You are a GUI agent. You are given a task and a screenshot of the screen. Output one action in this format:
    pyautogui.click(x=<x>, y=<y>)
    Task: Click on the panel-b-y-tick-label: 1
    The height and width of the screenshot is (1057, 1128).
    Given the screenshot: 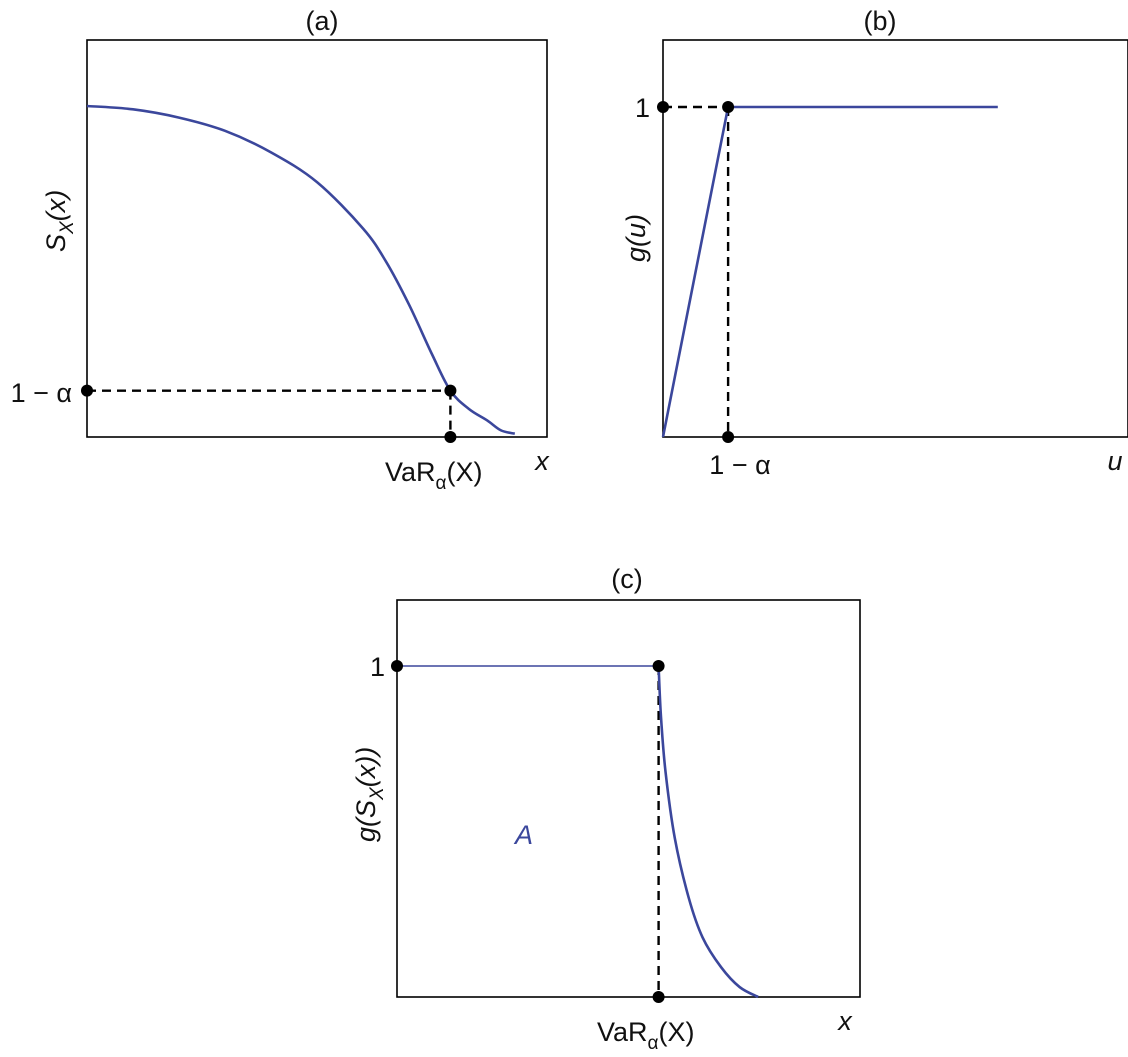 What is the action you would take?
    pyautogui.click(x=642, y=108)
    